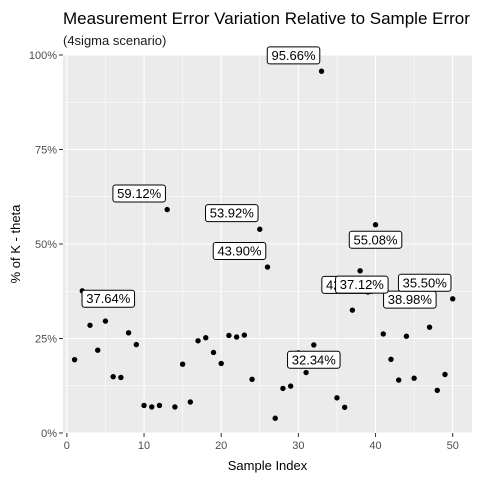  I want to click on data-label: 37.12%, so click(362, 284).